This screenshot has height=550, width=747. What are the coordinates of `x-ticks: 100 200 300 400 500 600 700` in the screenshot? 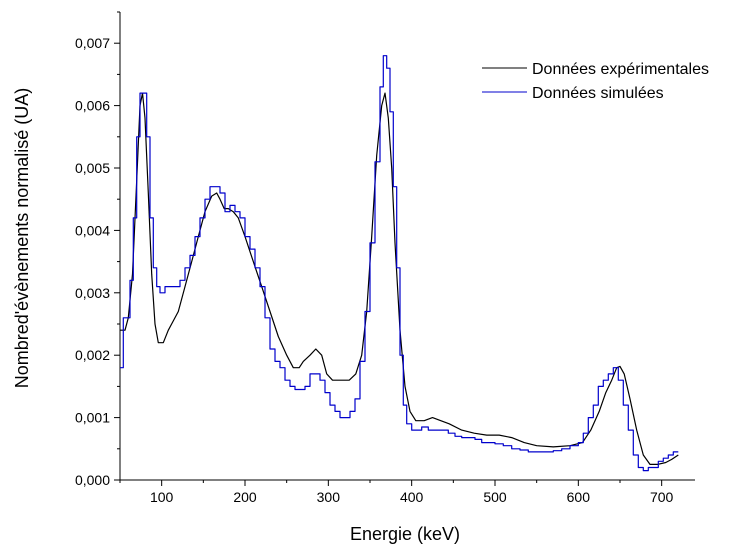 It's located at (396, 492).